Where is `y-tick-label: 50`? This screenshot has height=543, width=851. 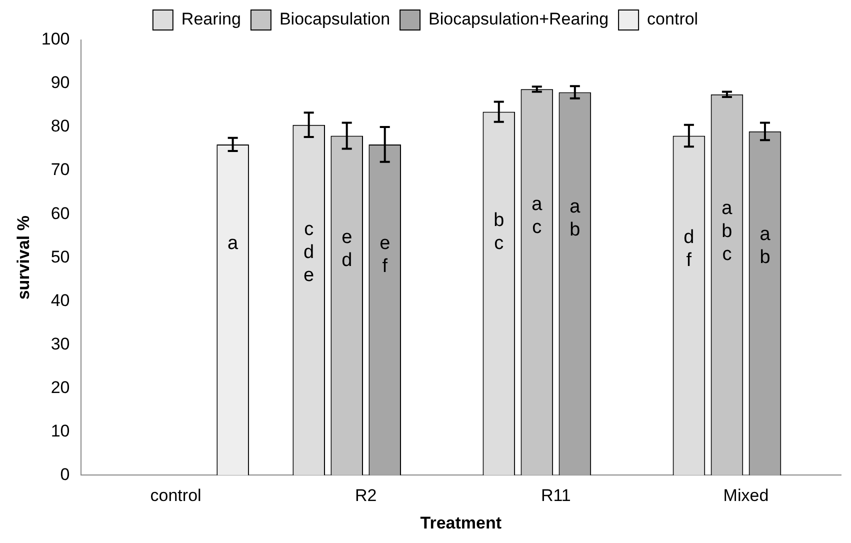 y-tick-label: 50 is located at coordinates (60, 256).